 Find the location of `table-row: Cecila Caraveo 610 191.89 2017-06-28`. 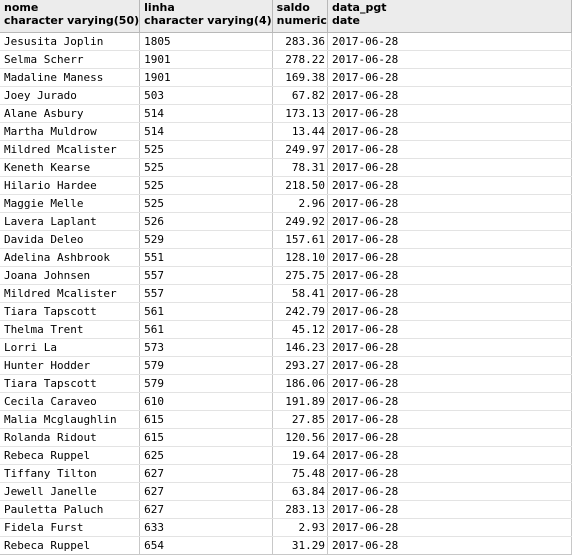

table-row: Cecila Caraveo 610 191.89 2017-06-28 is located at coordinates (286, 401).